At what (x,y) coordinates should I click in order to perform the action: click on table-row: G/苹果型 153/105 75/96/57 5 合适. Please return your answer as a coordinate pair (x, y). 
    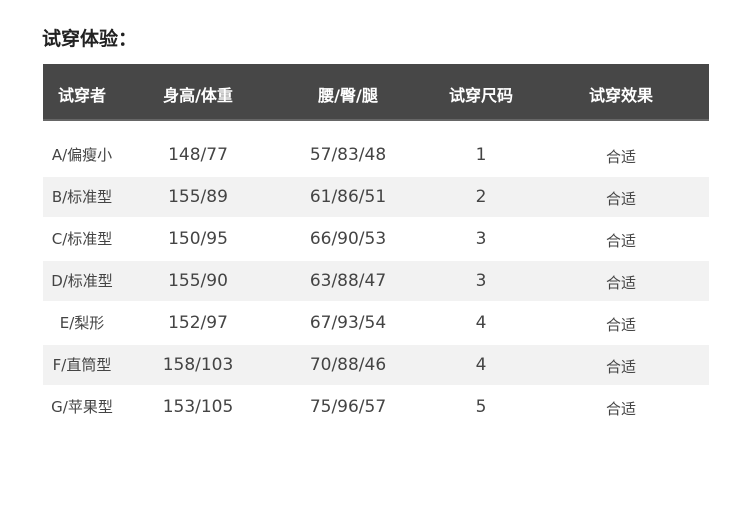
    Looking at the image, I should click on (376, 407).